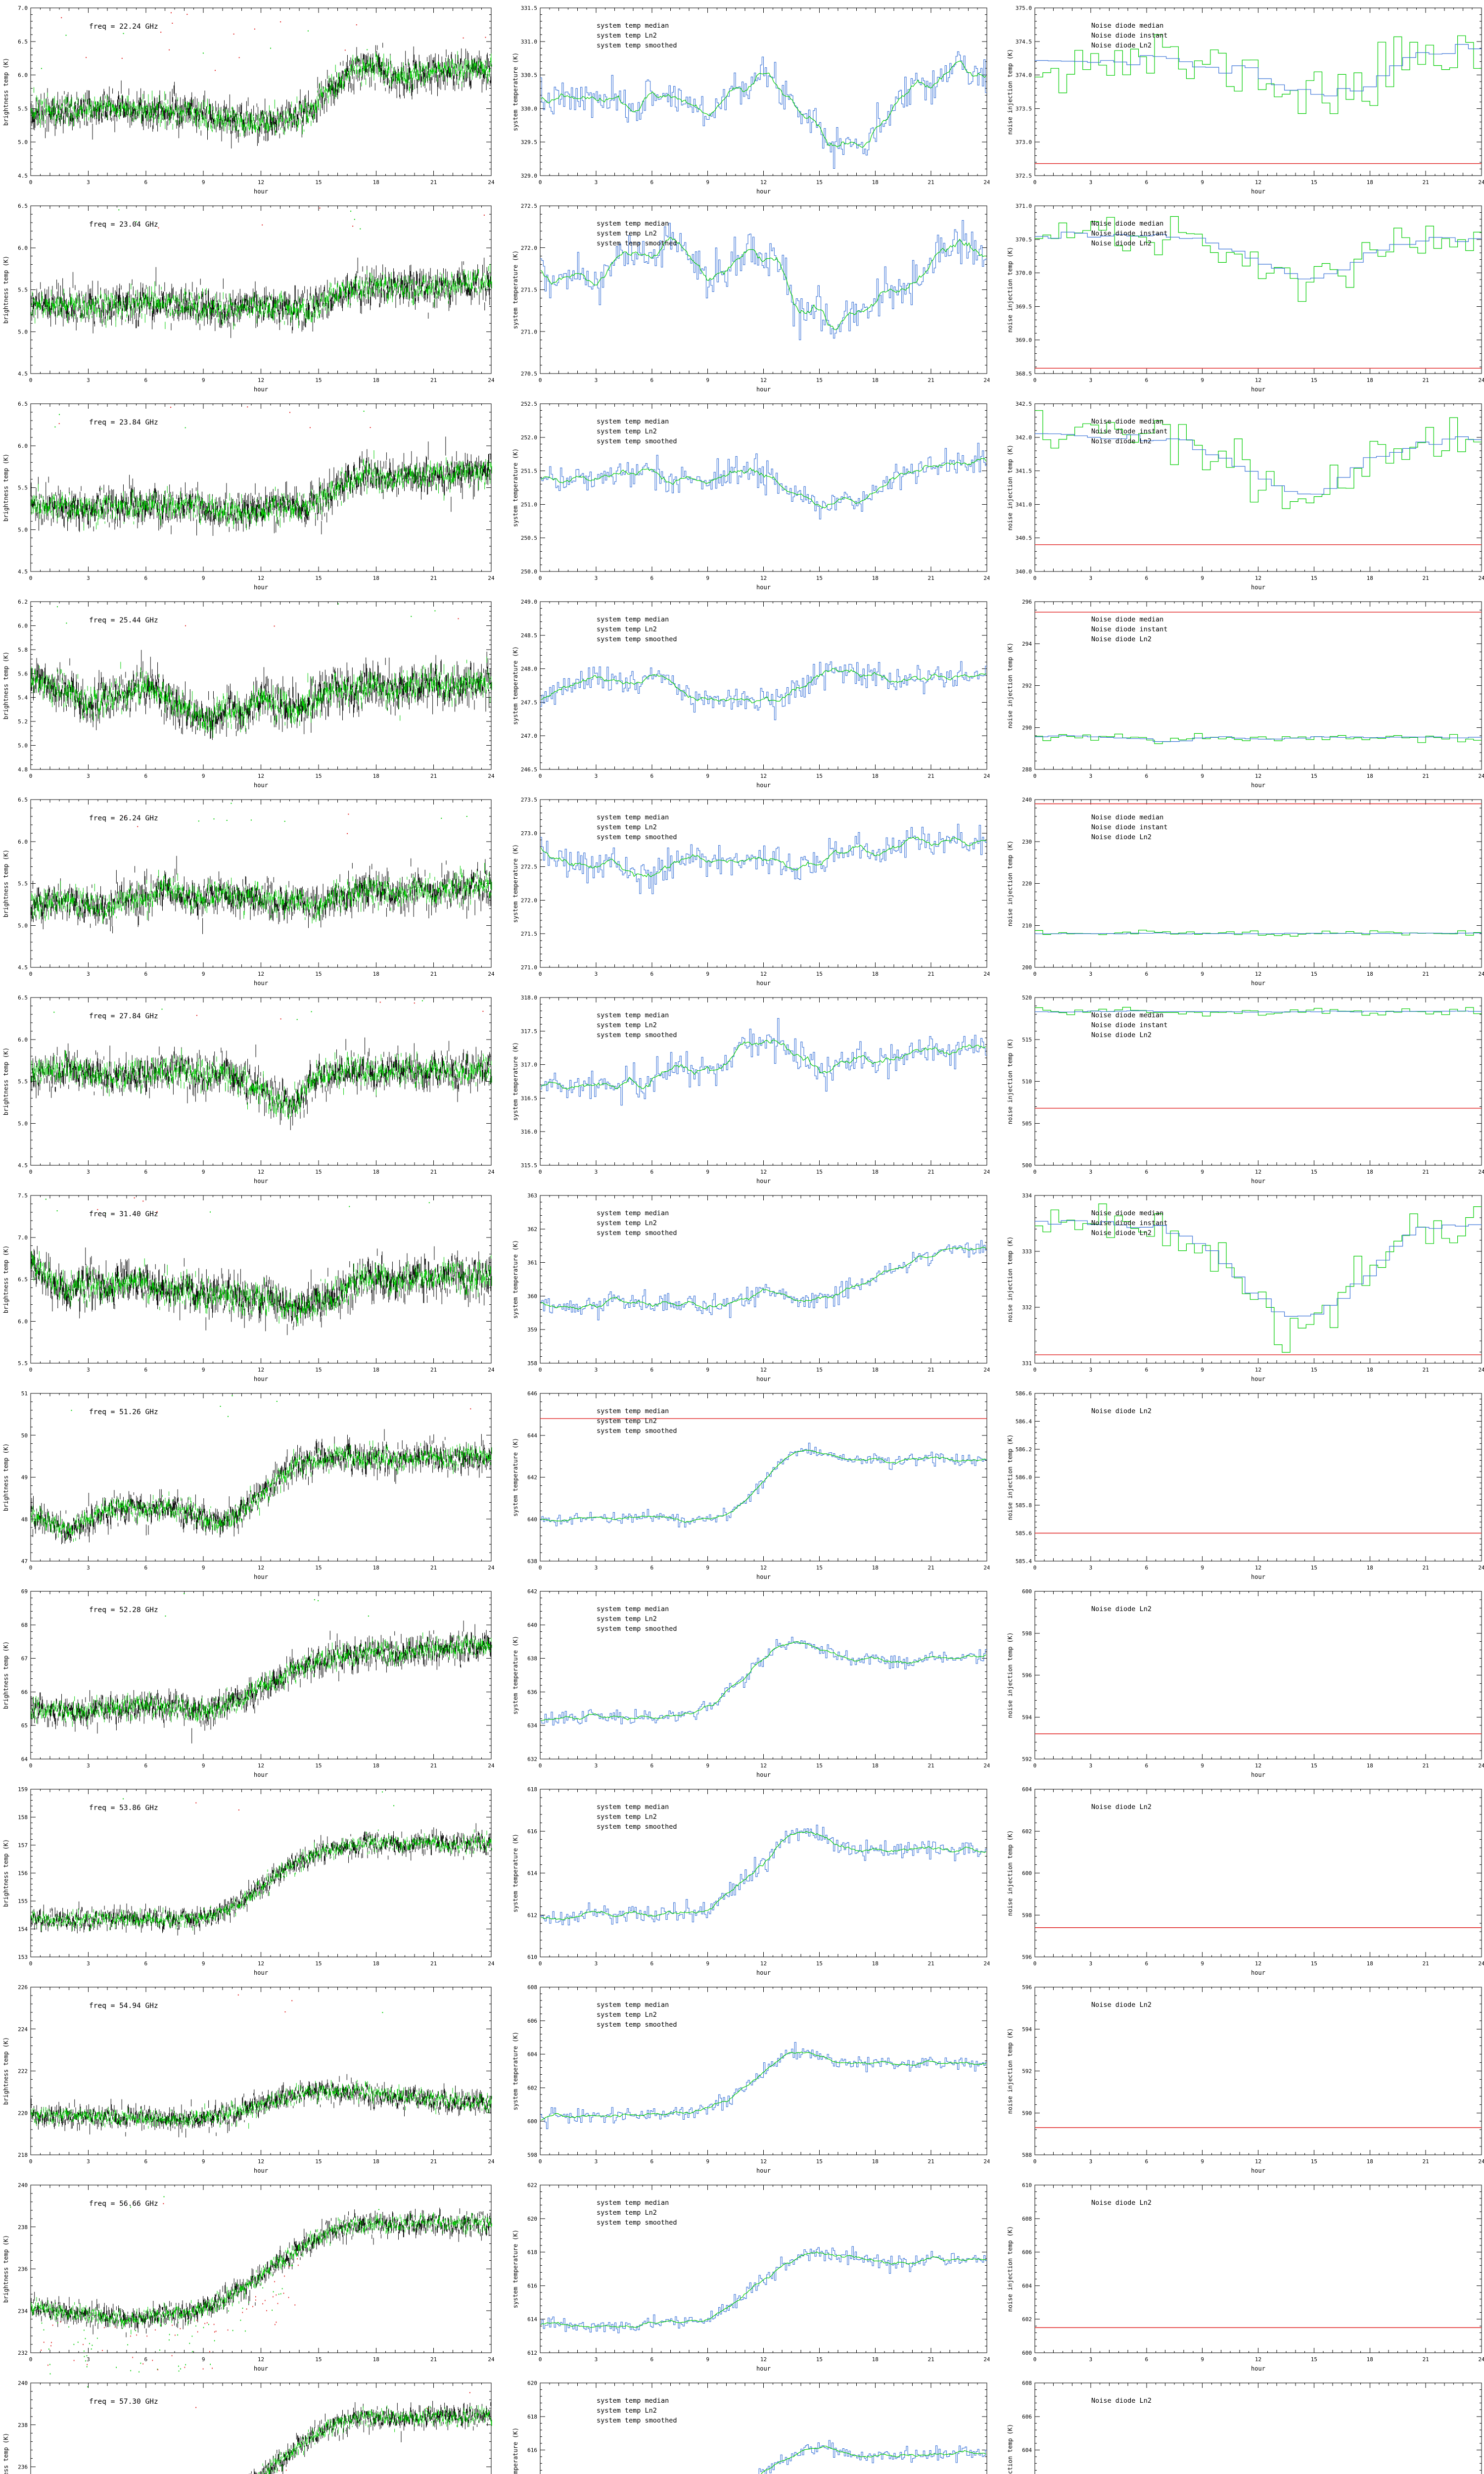 The image size is (1484, 2474). Describe the element at coordinates (529, 934) in the screenshot. I see `y-tick-label: 271.5` at that location.